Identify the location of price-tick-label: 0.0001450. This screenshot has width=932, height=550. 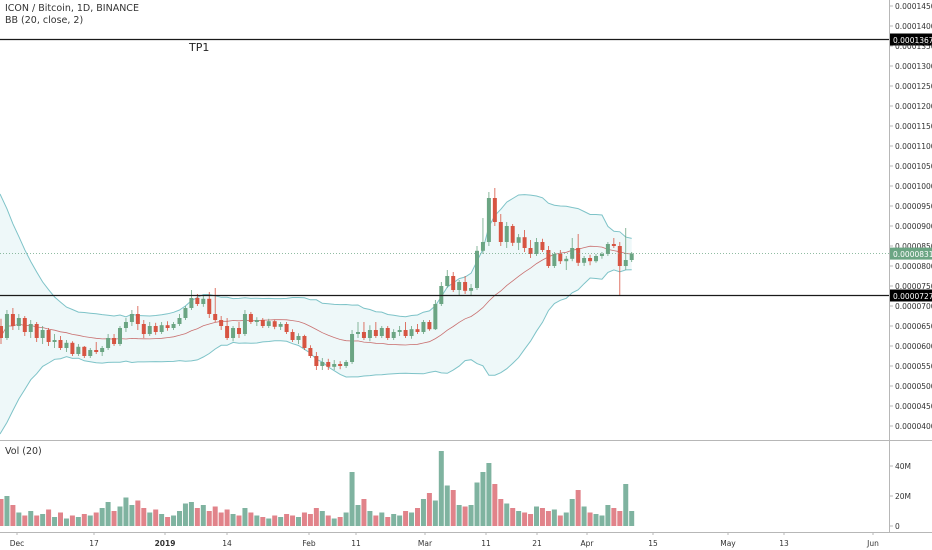
(913, 6).